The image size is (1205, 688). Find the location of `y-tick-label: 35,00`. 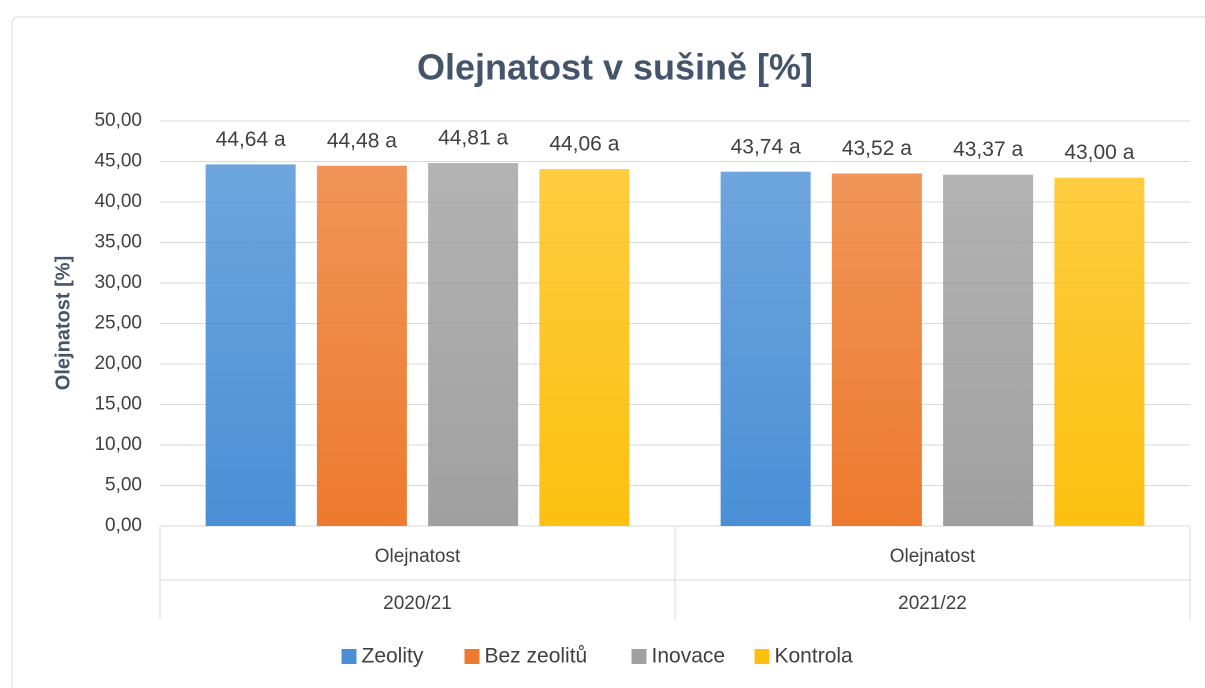

y-tick-label: 35,00 is located at coordinates (118, 242).